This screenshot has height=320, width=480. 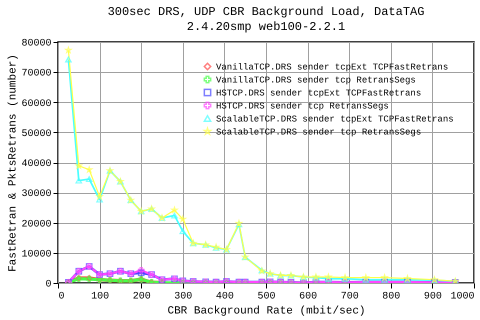 What do you see at coordinates (316, 81) in the screenshot?
I see `legend-label: VanillaTCP.DRS sender tcp RetransSegs` at bounding box center [316, 81].